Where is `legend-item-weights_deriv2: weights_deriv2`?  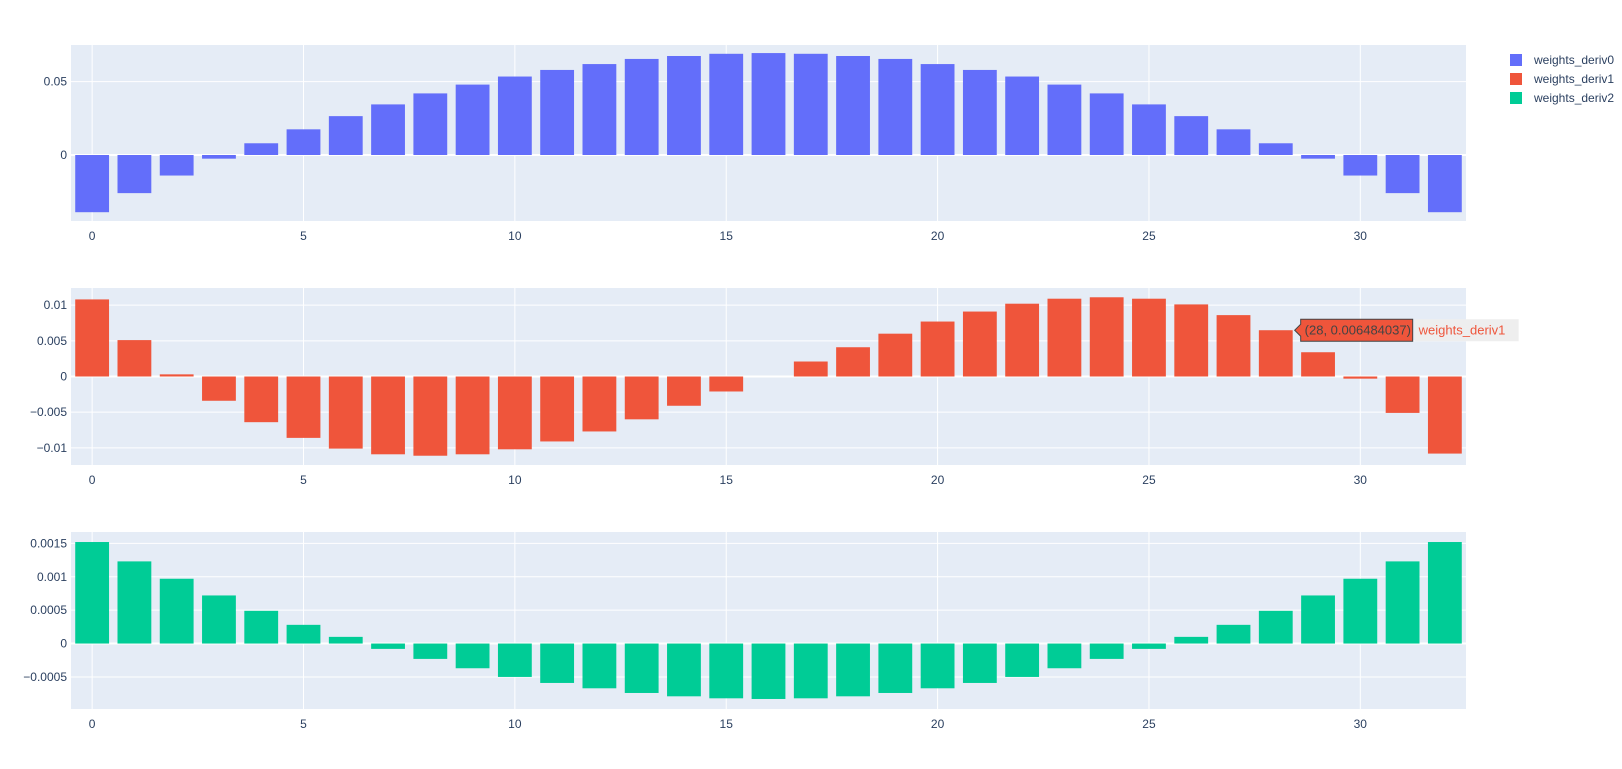
legend-item-weights_deriv2: weights_deriv2 is located at coordinates (1562, 98).